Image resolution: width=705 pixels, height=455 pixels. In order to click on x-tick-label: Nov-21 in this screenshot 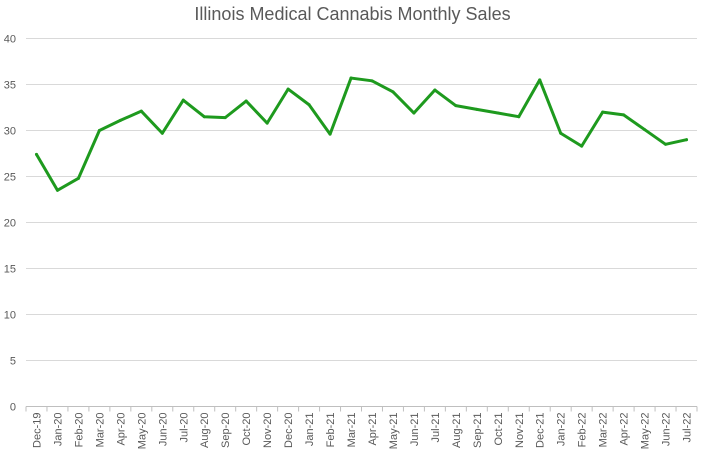, I will do `click(520, 430)`.